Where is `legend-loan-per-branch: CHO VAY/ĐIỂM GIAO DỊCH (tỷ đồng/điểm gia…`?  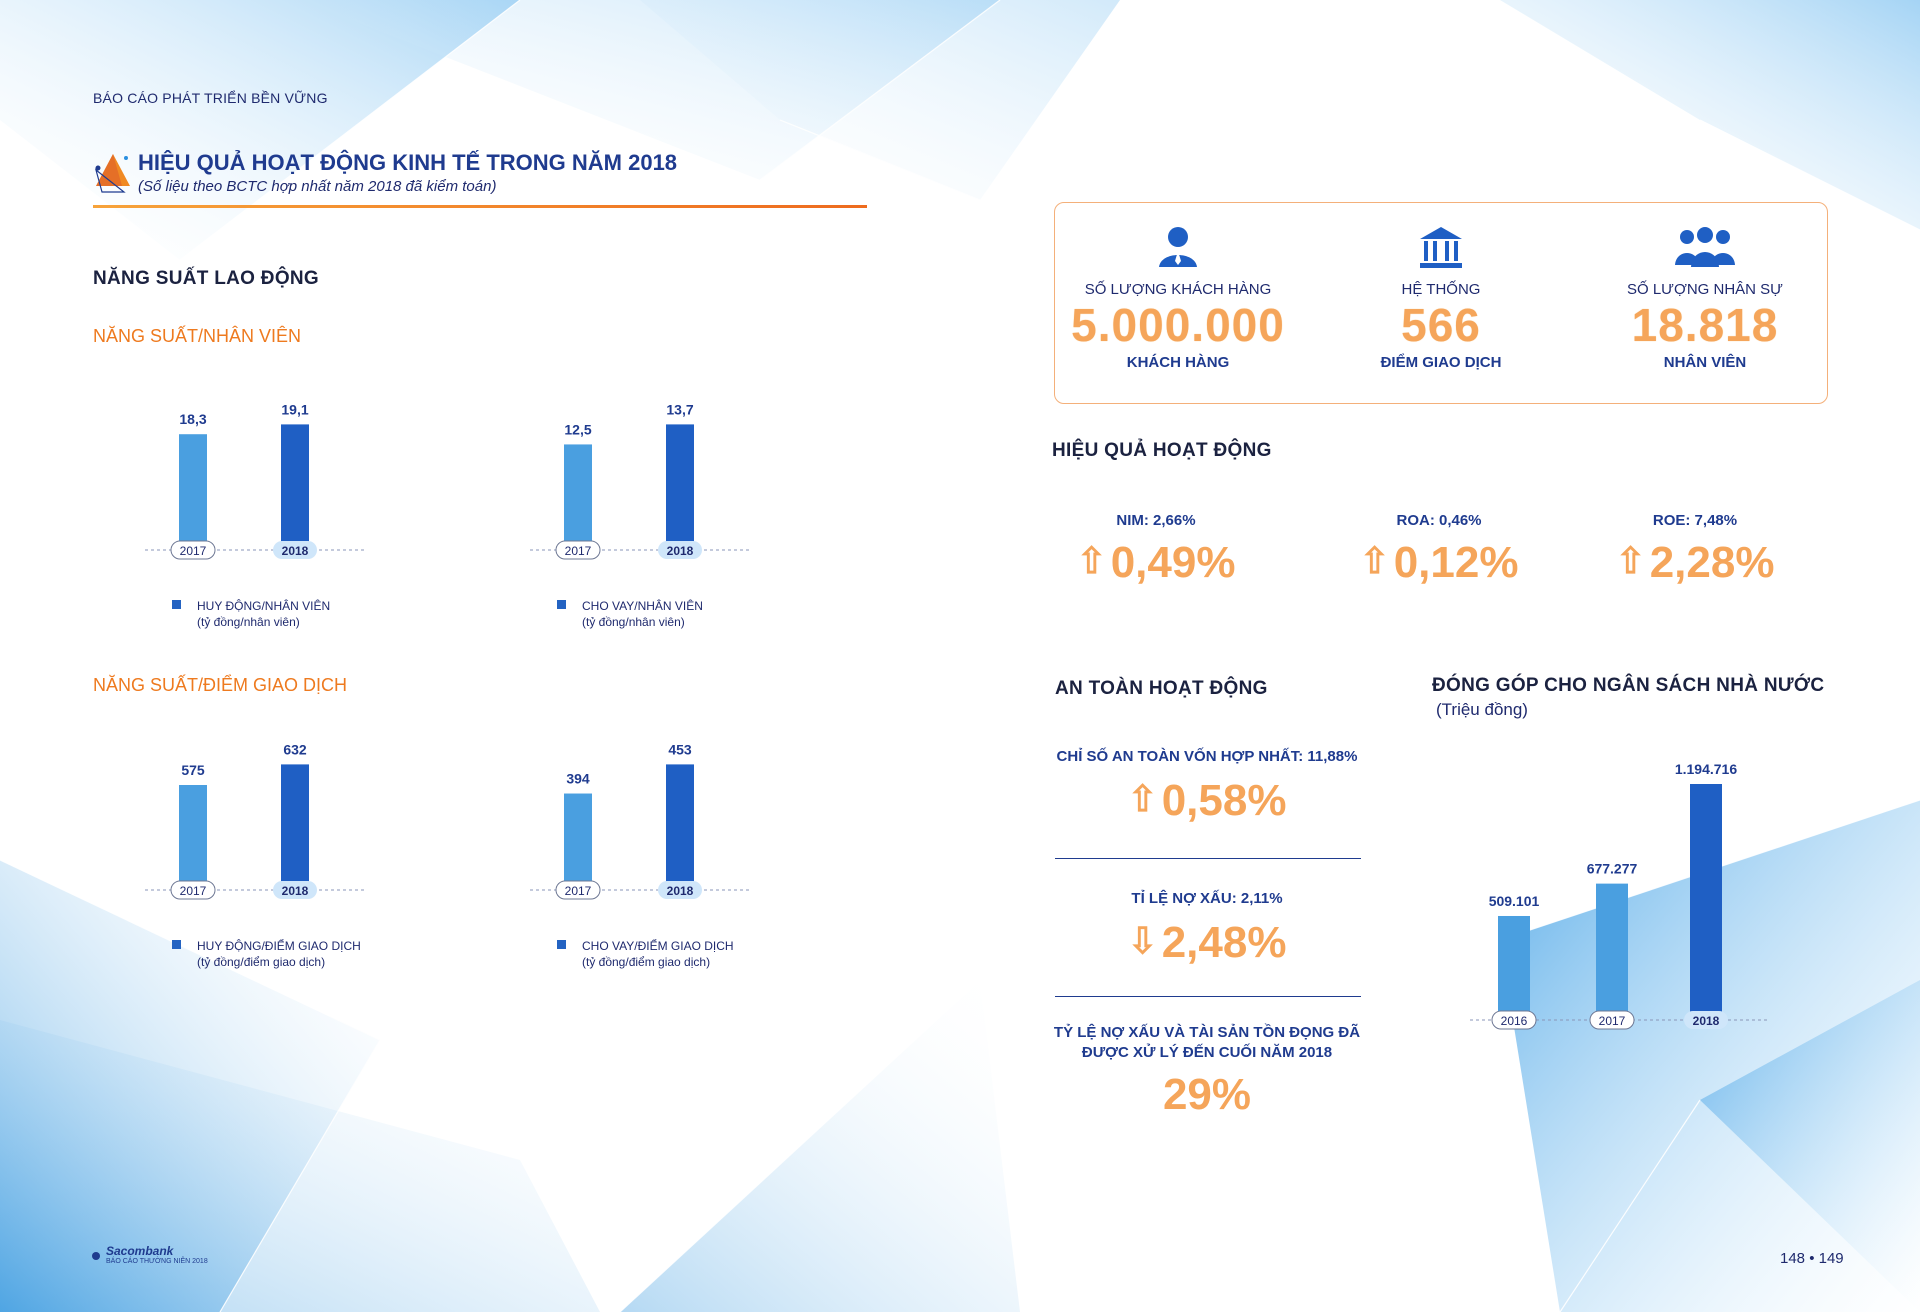 legend-loan-per-branch: CHO VAY/ĐIỂM GIAO DỊCH (tỷ đồng/điểm gia… is located at coordinates (645, 954).